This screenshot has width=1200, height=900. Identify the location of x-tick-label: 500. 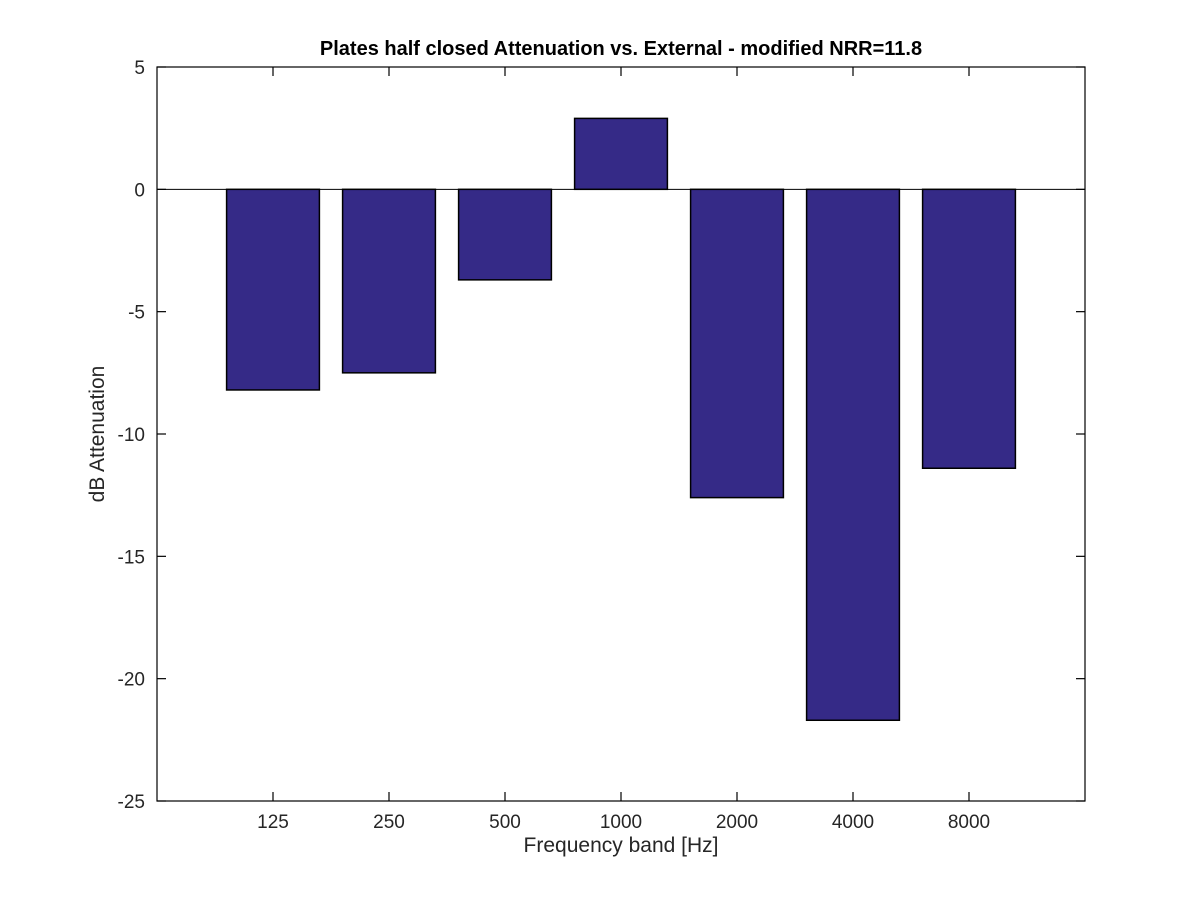
(505, 822).